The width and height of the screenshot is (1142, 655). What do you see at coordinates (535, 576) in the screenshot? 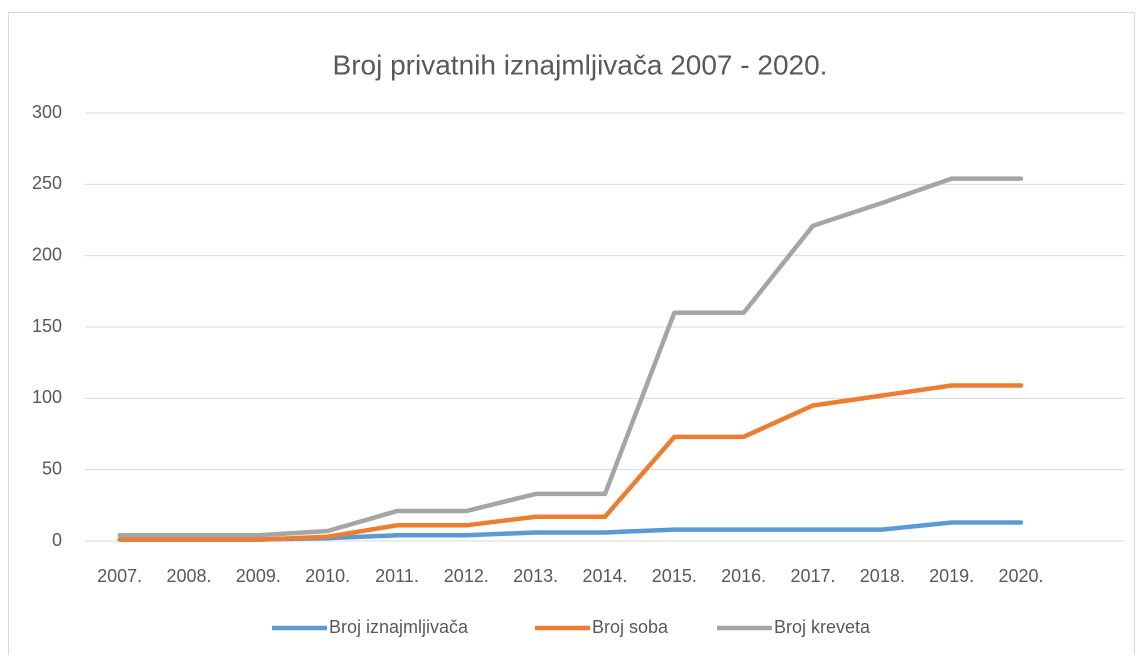
I see `x-tick-label: 2013.` at bounding box center [535, 576].